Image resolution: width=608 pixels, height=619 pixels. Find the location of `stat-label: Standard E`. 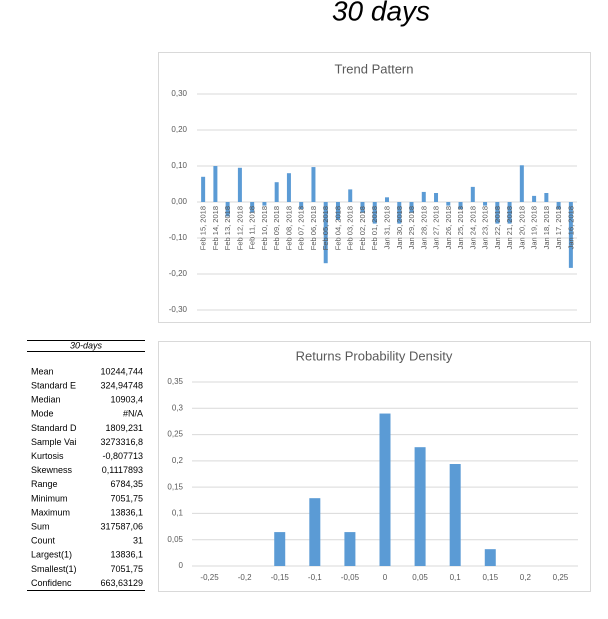

stat-label: Standard E is located at coordinates (53, 385).